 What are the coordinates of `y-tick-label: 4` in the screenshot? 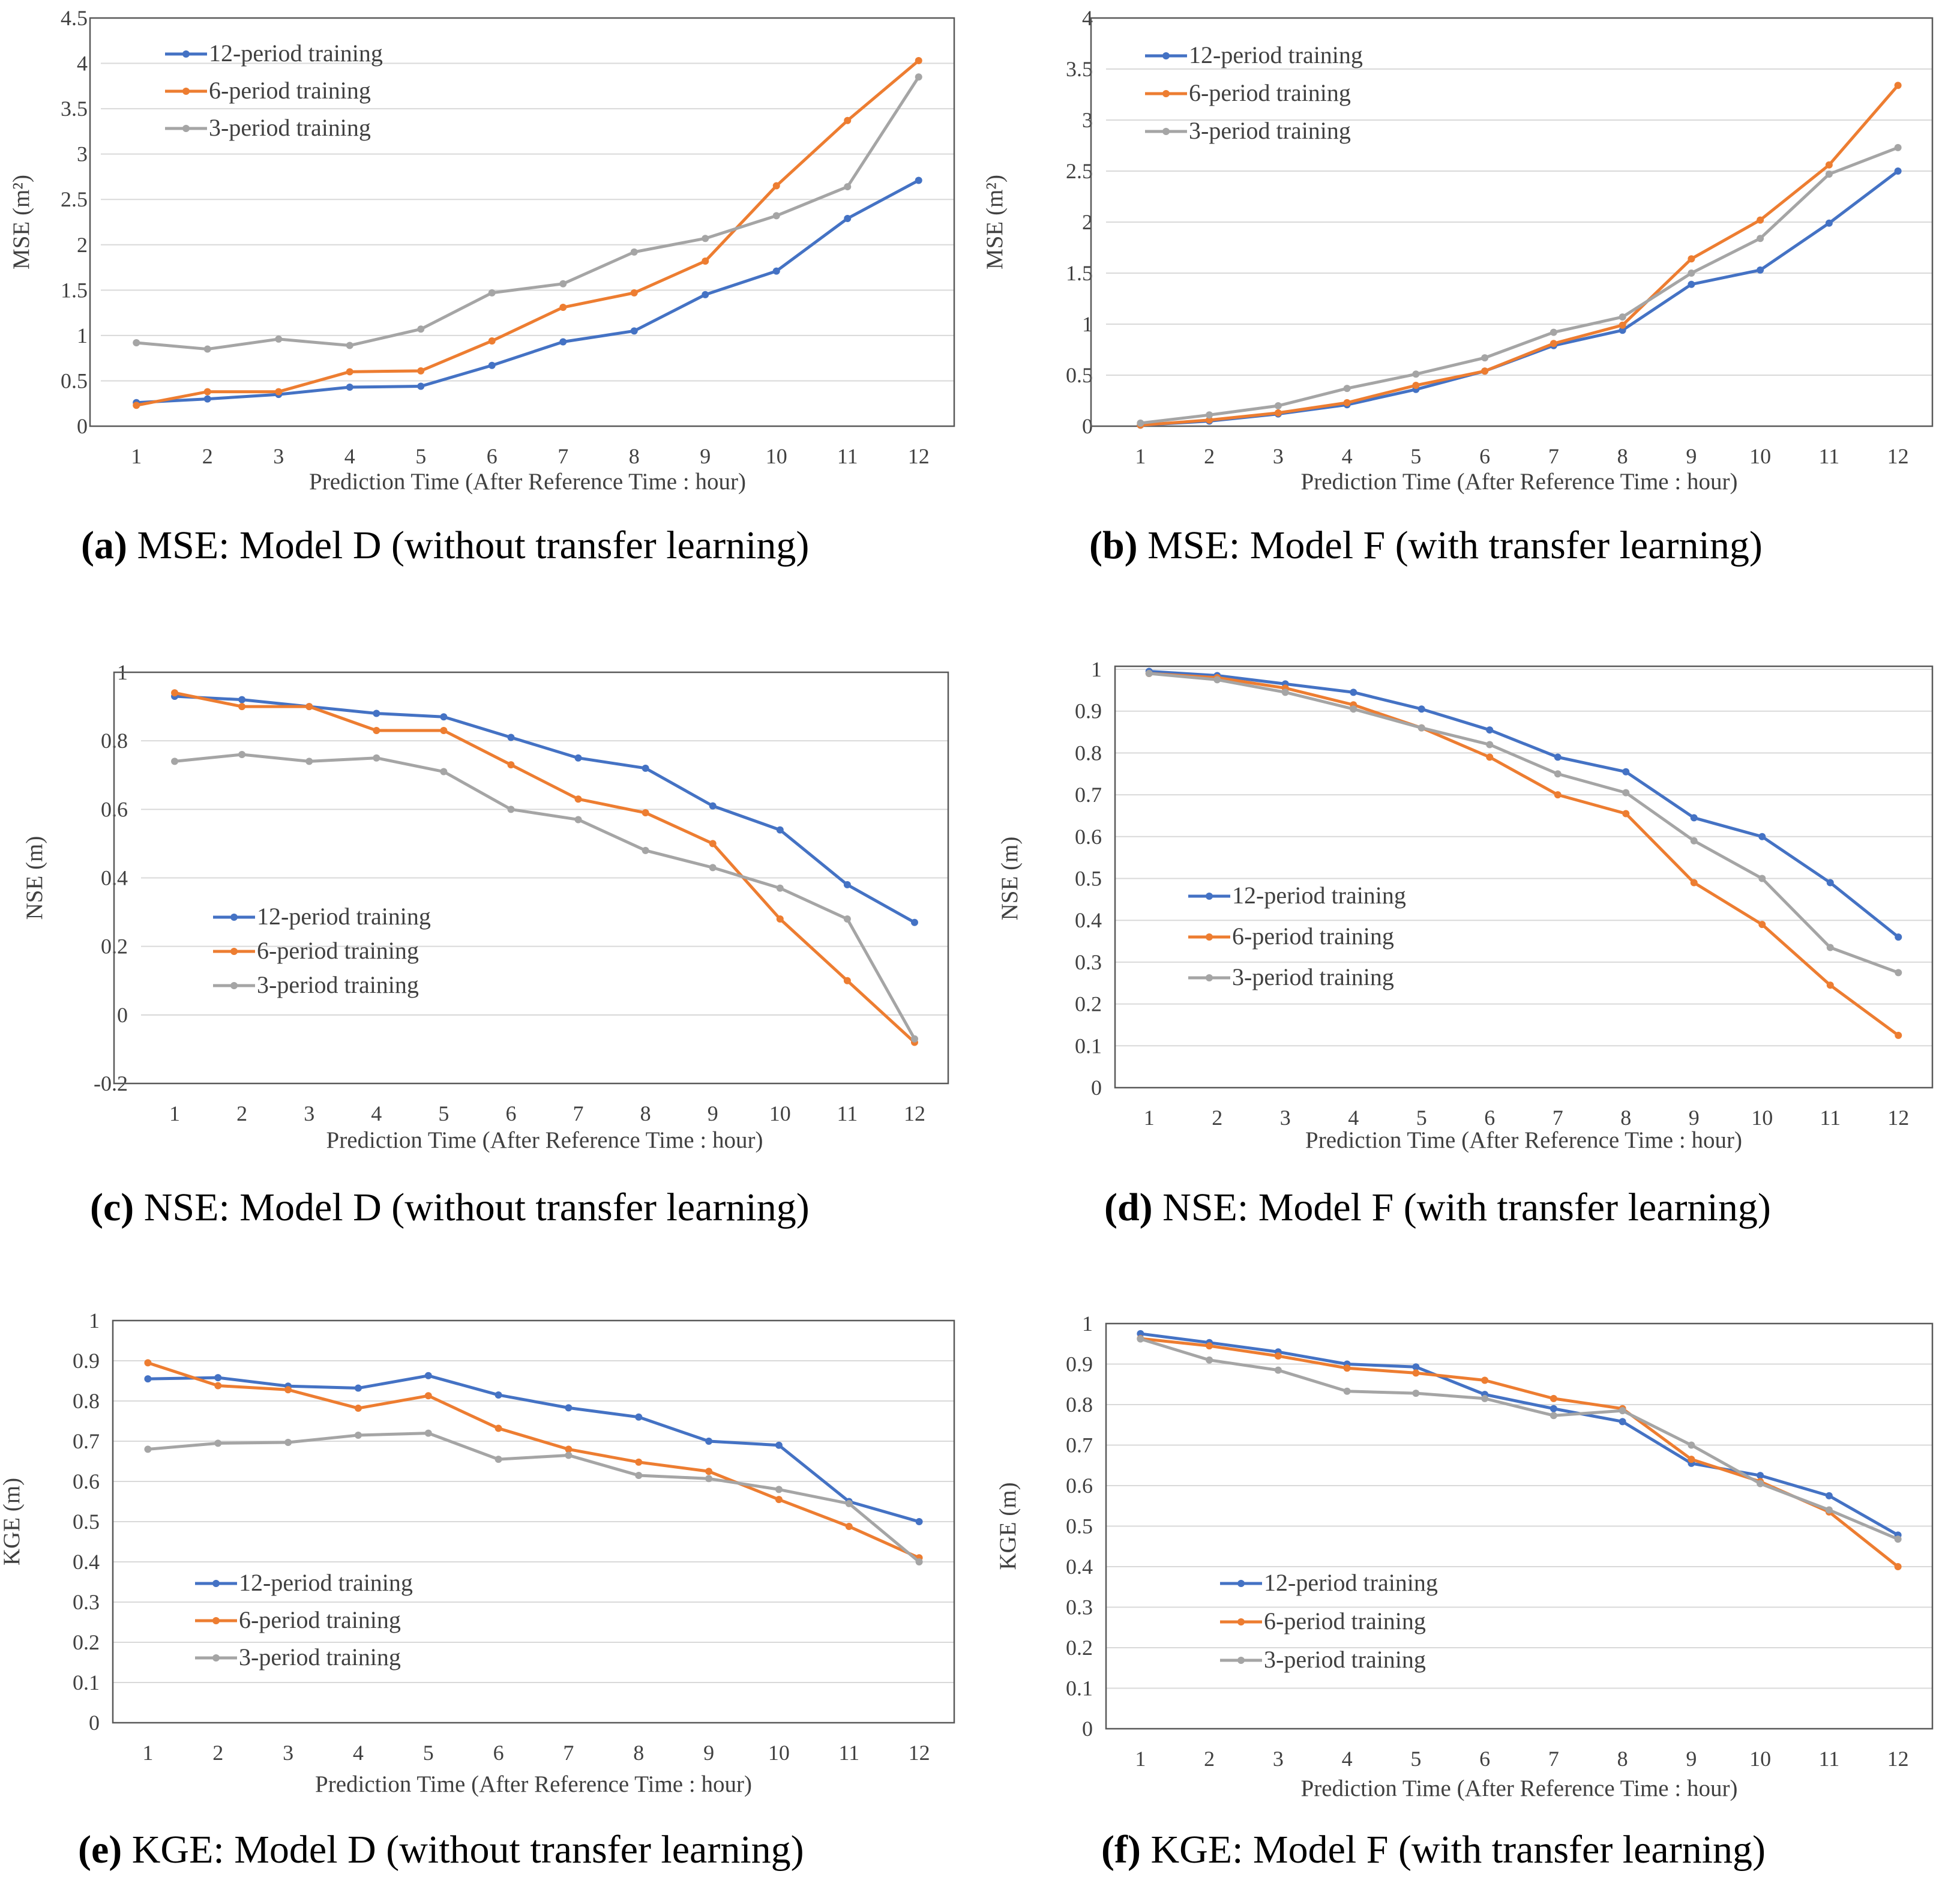 It's located at (1087, 18).